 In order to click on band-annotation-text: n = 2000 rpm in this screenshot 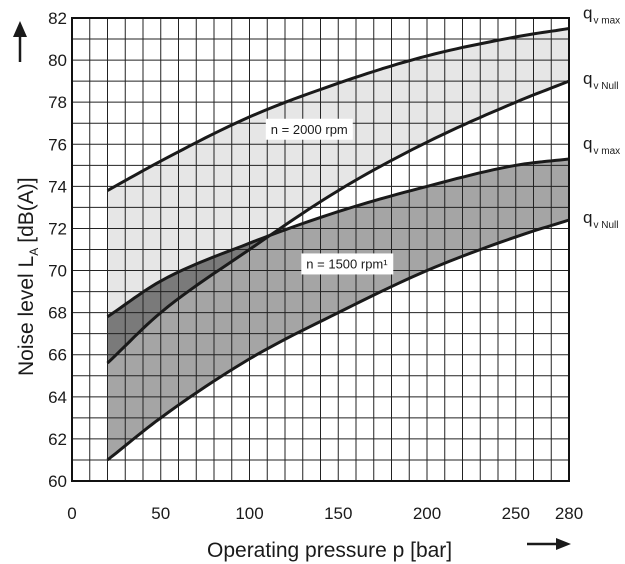, I will do `click(309, 129)`.